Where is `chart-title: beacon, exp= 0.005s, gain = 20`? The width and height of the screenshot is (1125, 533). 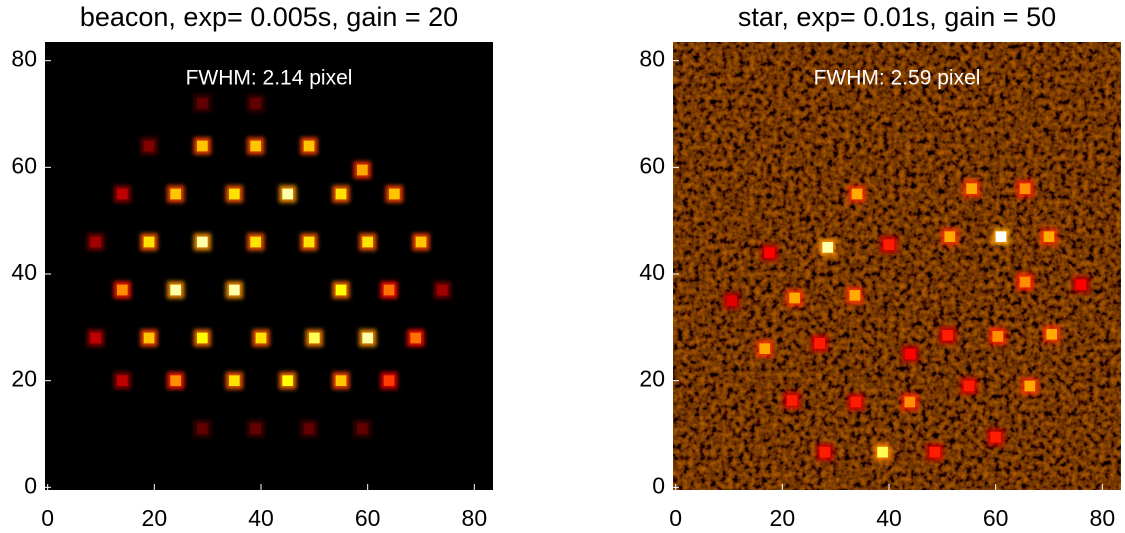
chart-title: beacon, exp= 0.005s, gain = 20 is located at coordinates (269, 17).